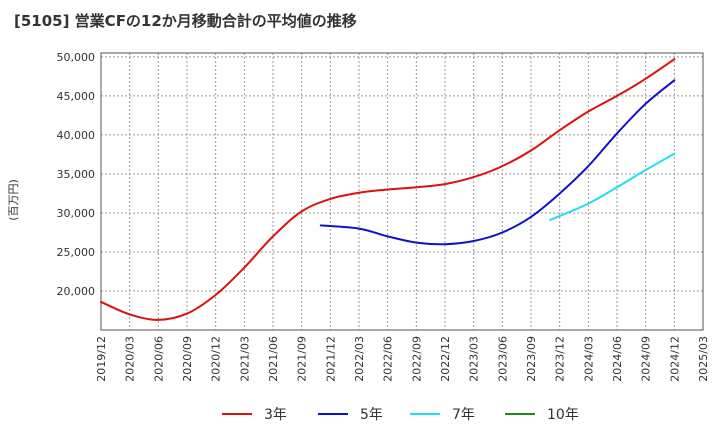  I want to click on x-tick-label: 2024/09, so click(646, 359).